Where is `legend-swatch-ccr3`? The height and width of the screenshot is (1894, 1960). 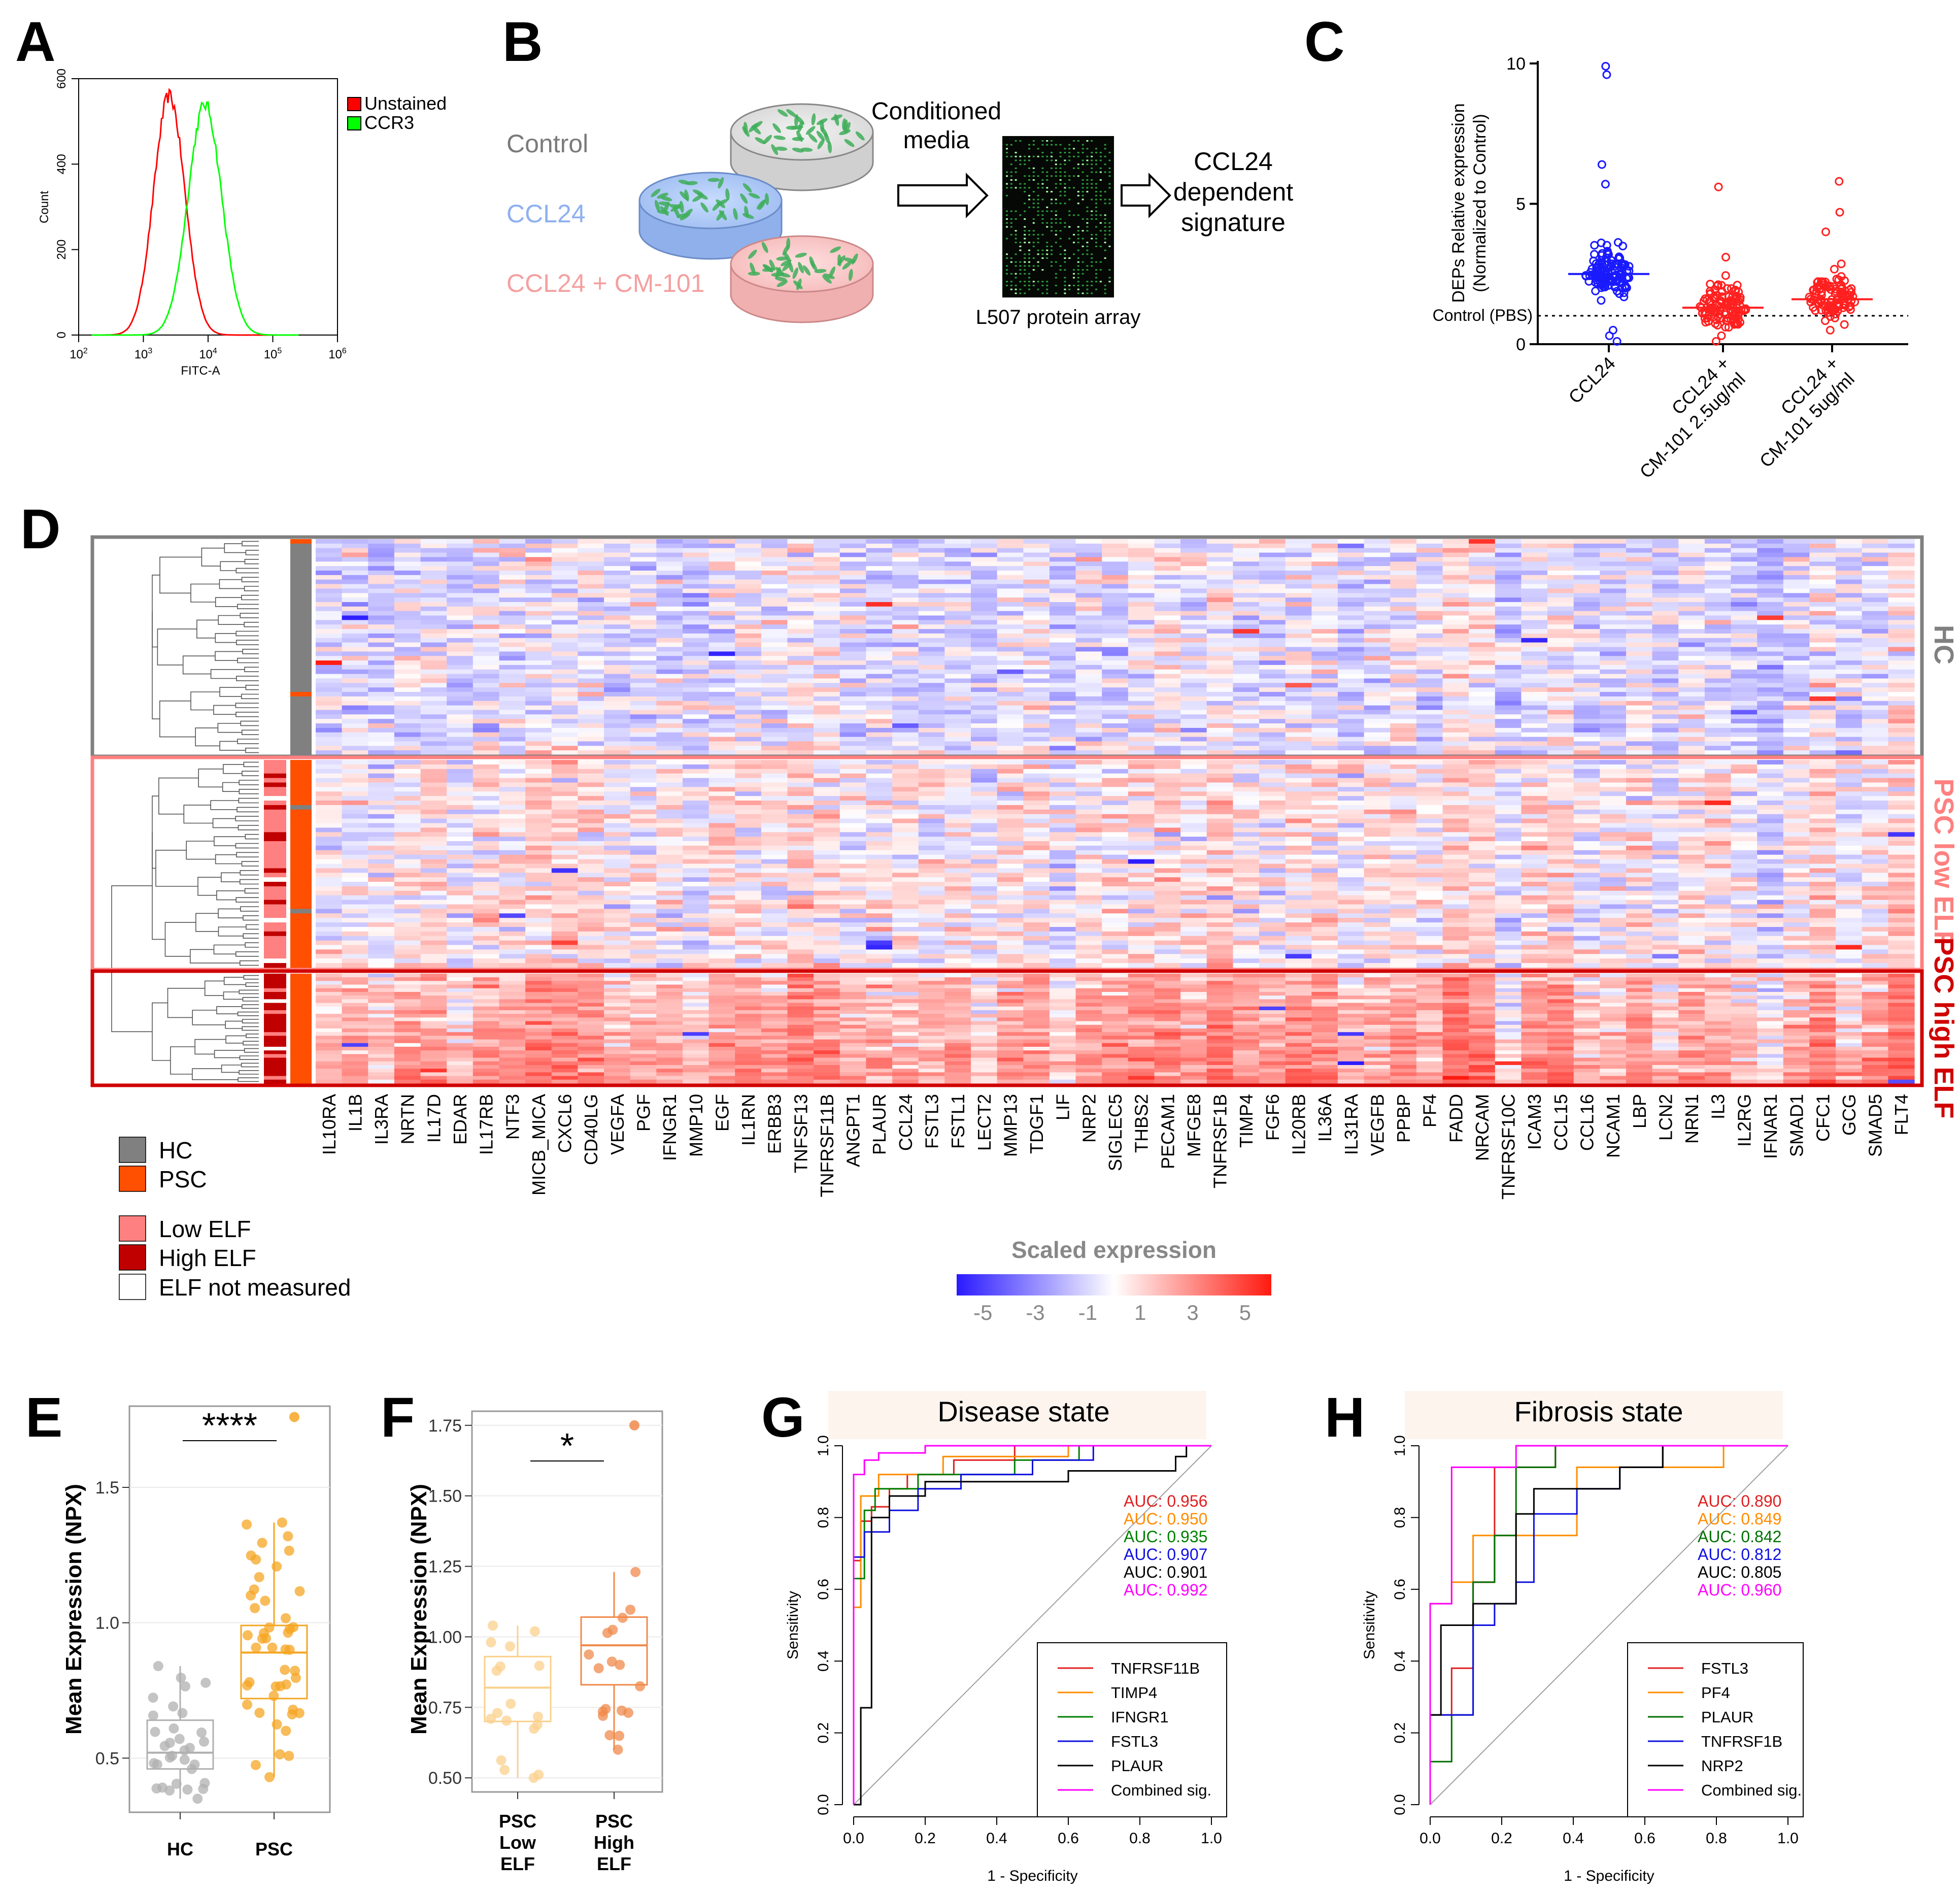 legend-swatch-ccr3 is located at coordinates (354, 123).